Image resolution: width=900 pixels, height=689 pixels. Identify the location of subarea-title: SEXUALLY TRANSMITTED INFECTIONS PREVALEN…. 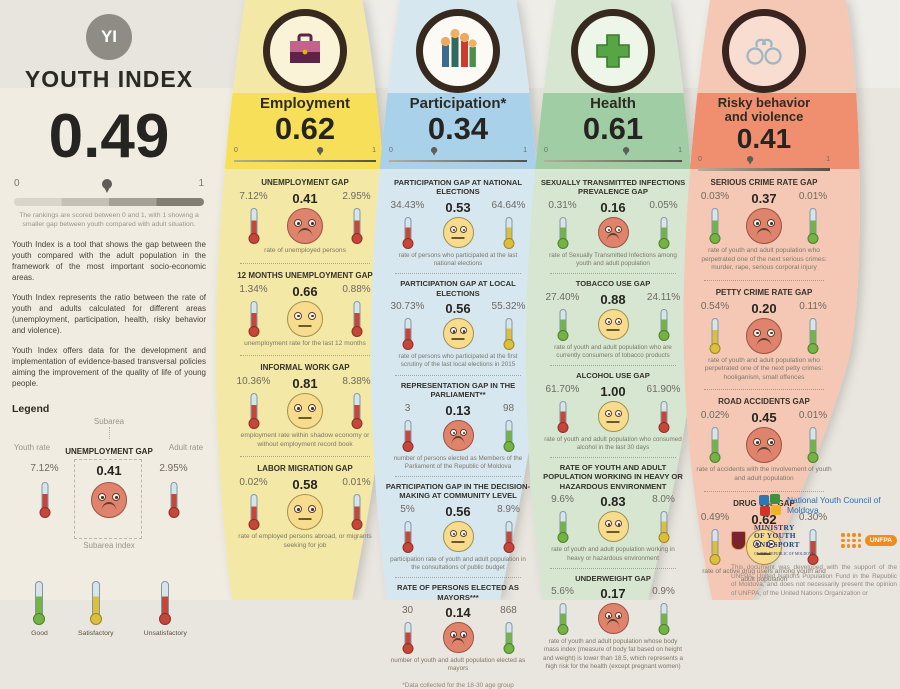
(613, 187).